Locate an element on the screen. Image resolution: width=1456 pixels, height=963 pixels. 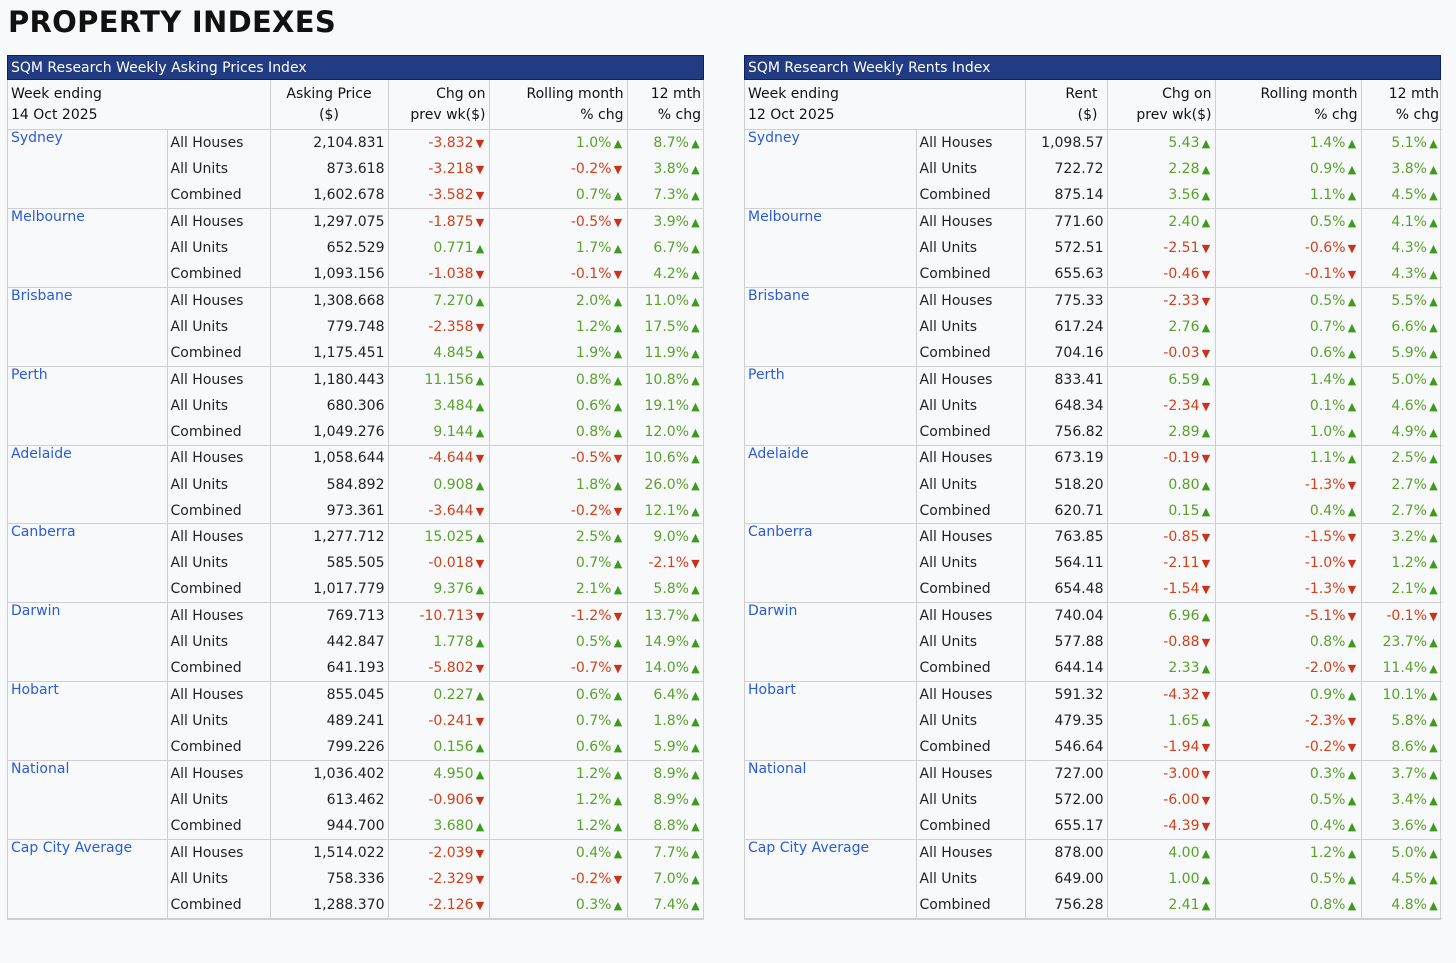
weekly-change-cell: 2.28 ▲ is located at coordinates (1161, 169).